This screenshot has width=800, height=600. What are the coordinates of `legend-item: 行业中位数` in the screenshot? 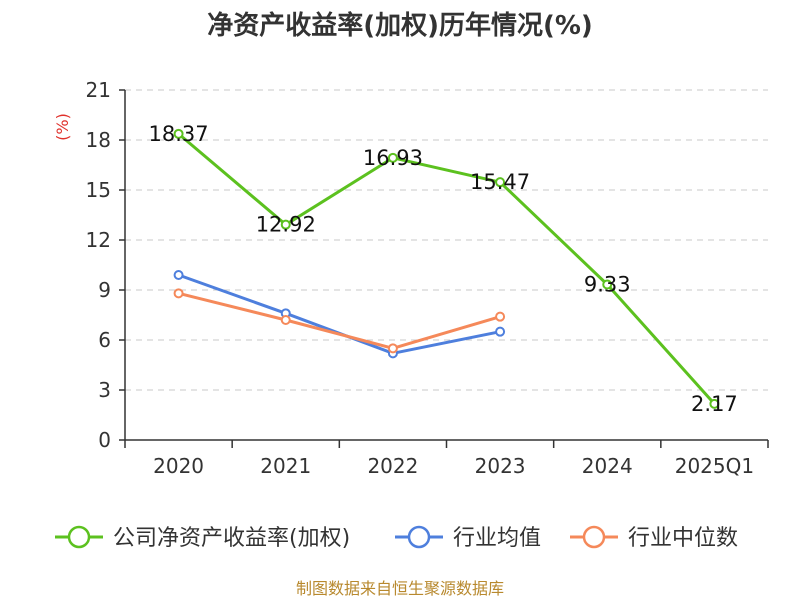 It's located at (654, 538).